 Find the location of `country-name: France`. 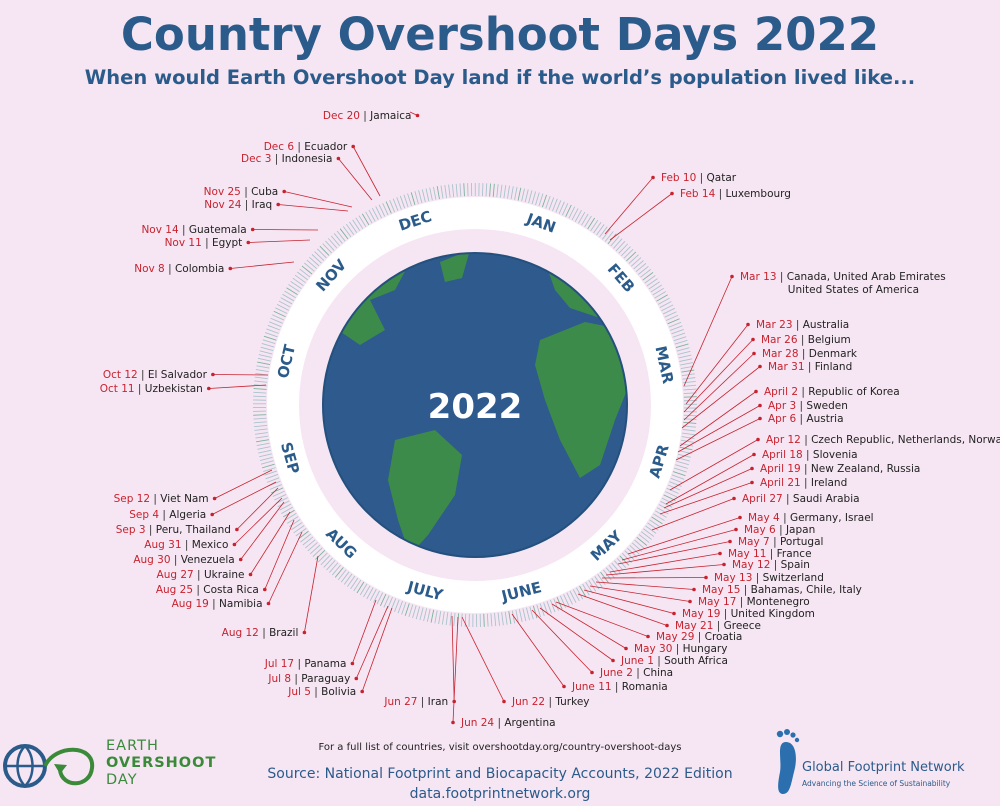

country-name: France is located at coordinates (794, 554).